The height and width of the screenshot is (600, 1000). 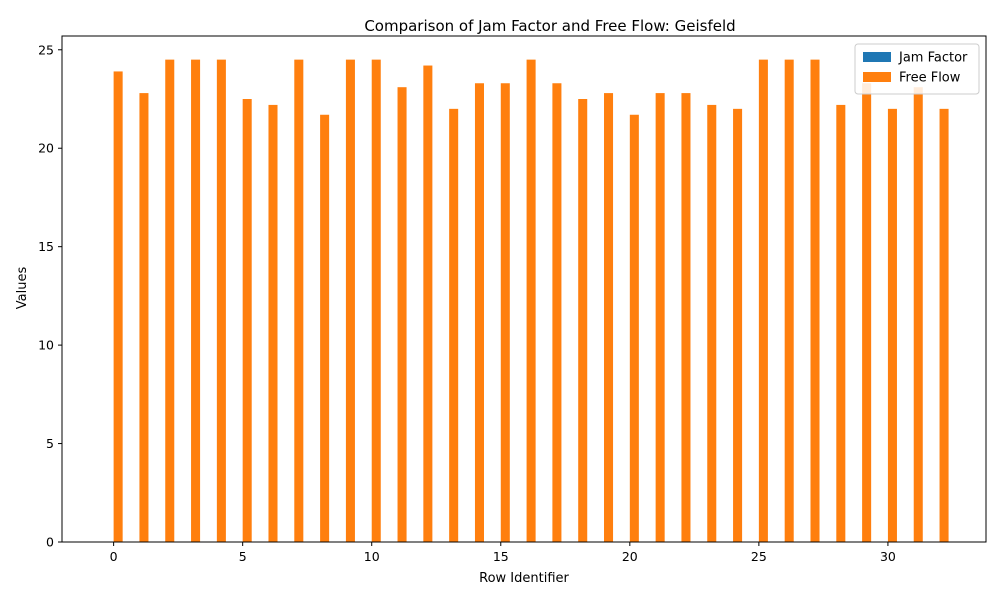 What do you see at coordinates (114, 556) in the screenshot?
I see `x-tick-label: 0` at bounding box center [114, 556].